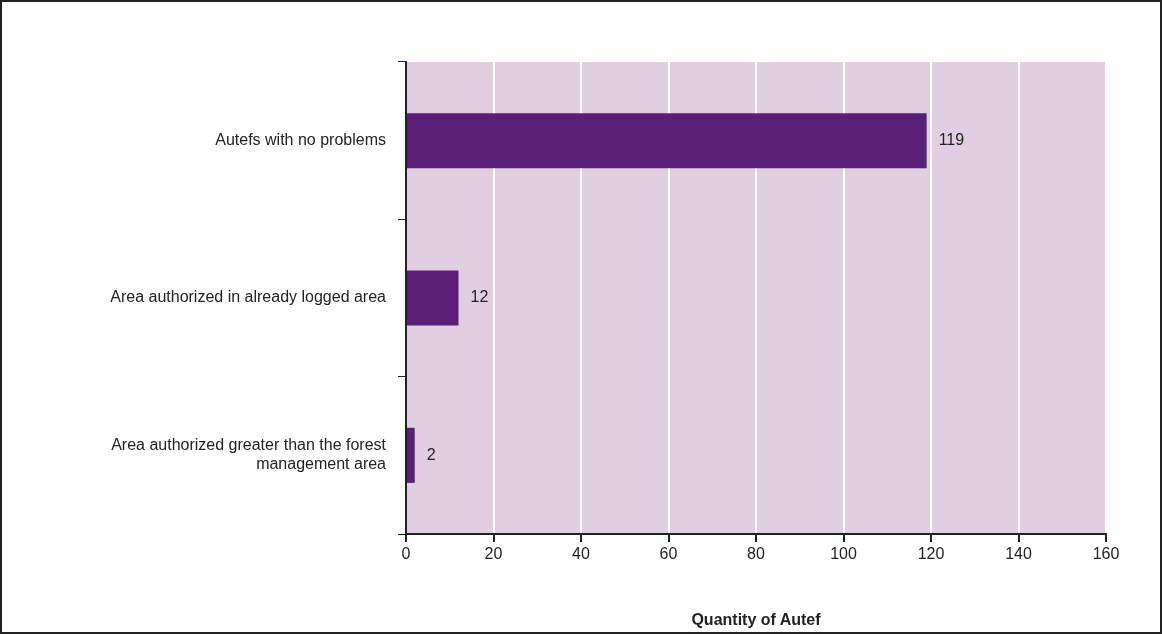 This screenshot has width=1162, height=634. What do you see at coordinates (479, 297) in the screenshot?
I see `data-label: 12` at bounding box center [479, 297].